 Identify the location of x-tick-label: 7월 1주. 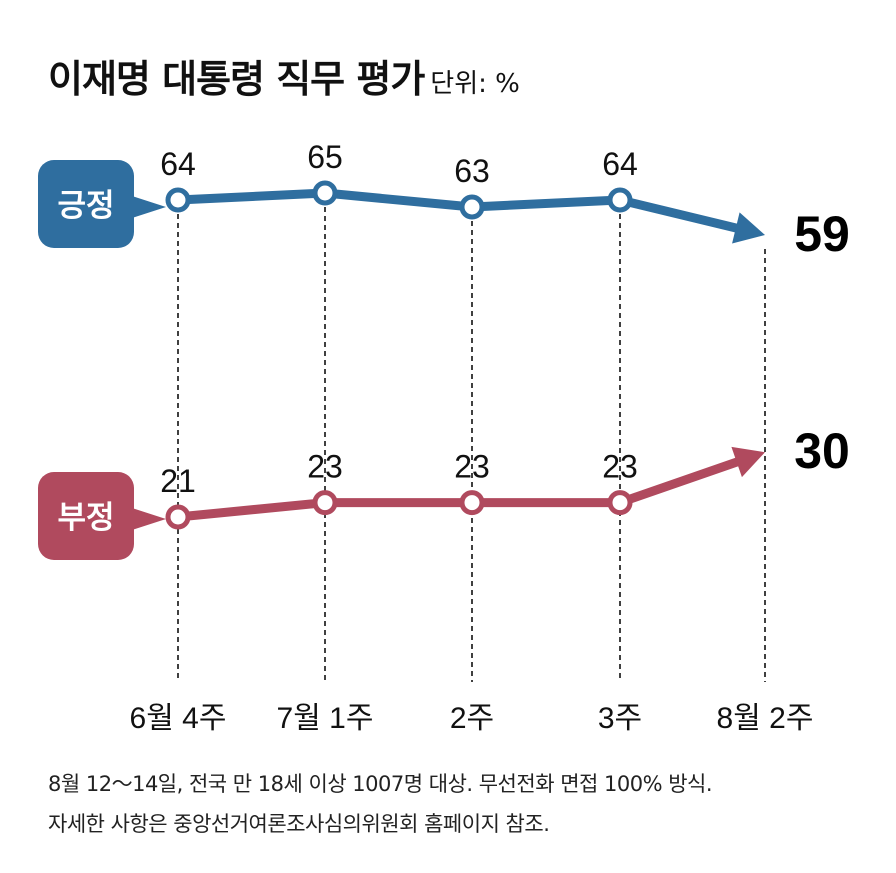
(325, 718).